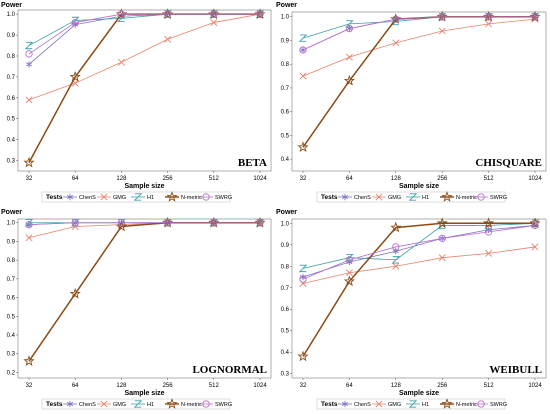 The image size is (550, 414). What do you see at coordinates (286, 5) in the screenshot?
I see `y-axis-title: Power` at bounding box center [286, 5].